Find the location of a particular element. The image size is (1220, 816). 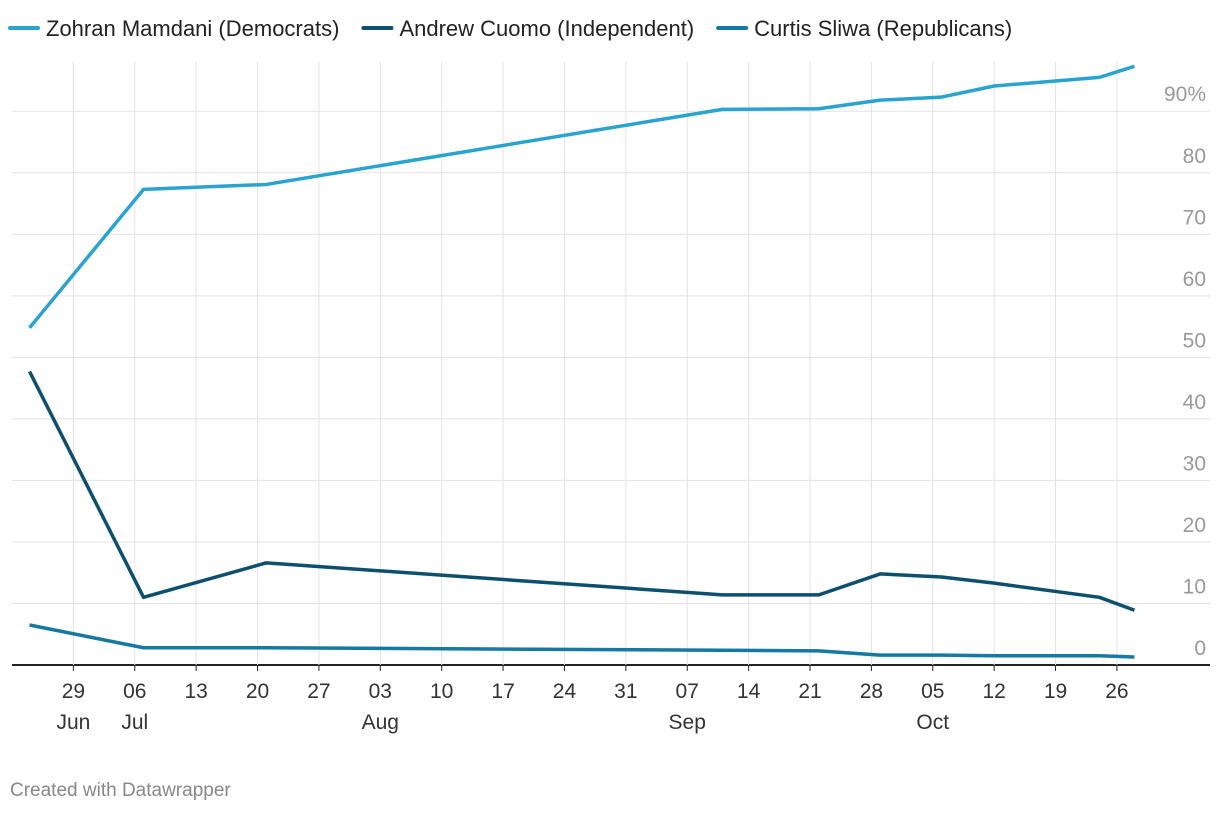

legend-label: Curtis Sliwa (Republicans) is located at coordinates (883, 28).